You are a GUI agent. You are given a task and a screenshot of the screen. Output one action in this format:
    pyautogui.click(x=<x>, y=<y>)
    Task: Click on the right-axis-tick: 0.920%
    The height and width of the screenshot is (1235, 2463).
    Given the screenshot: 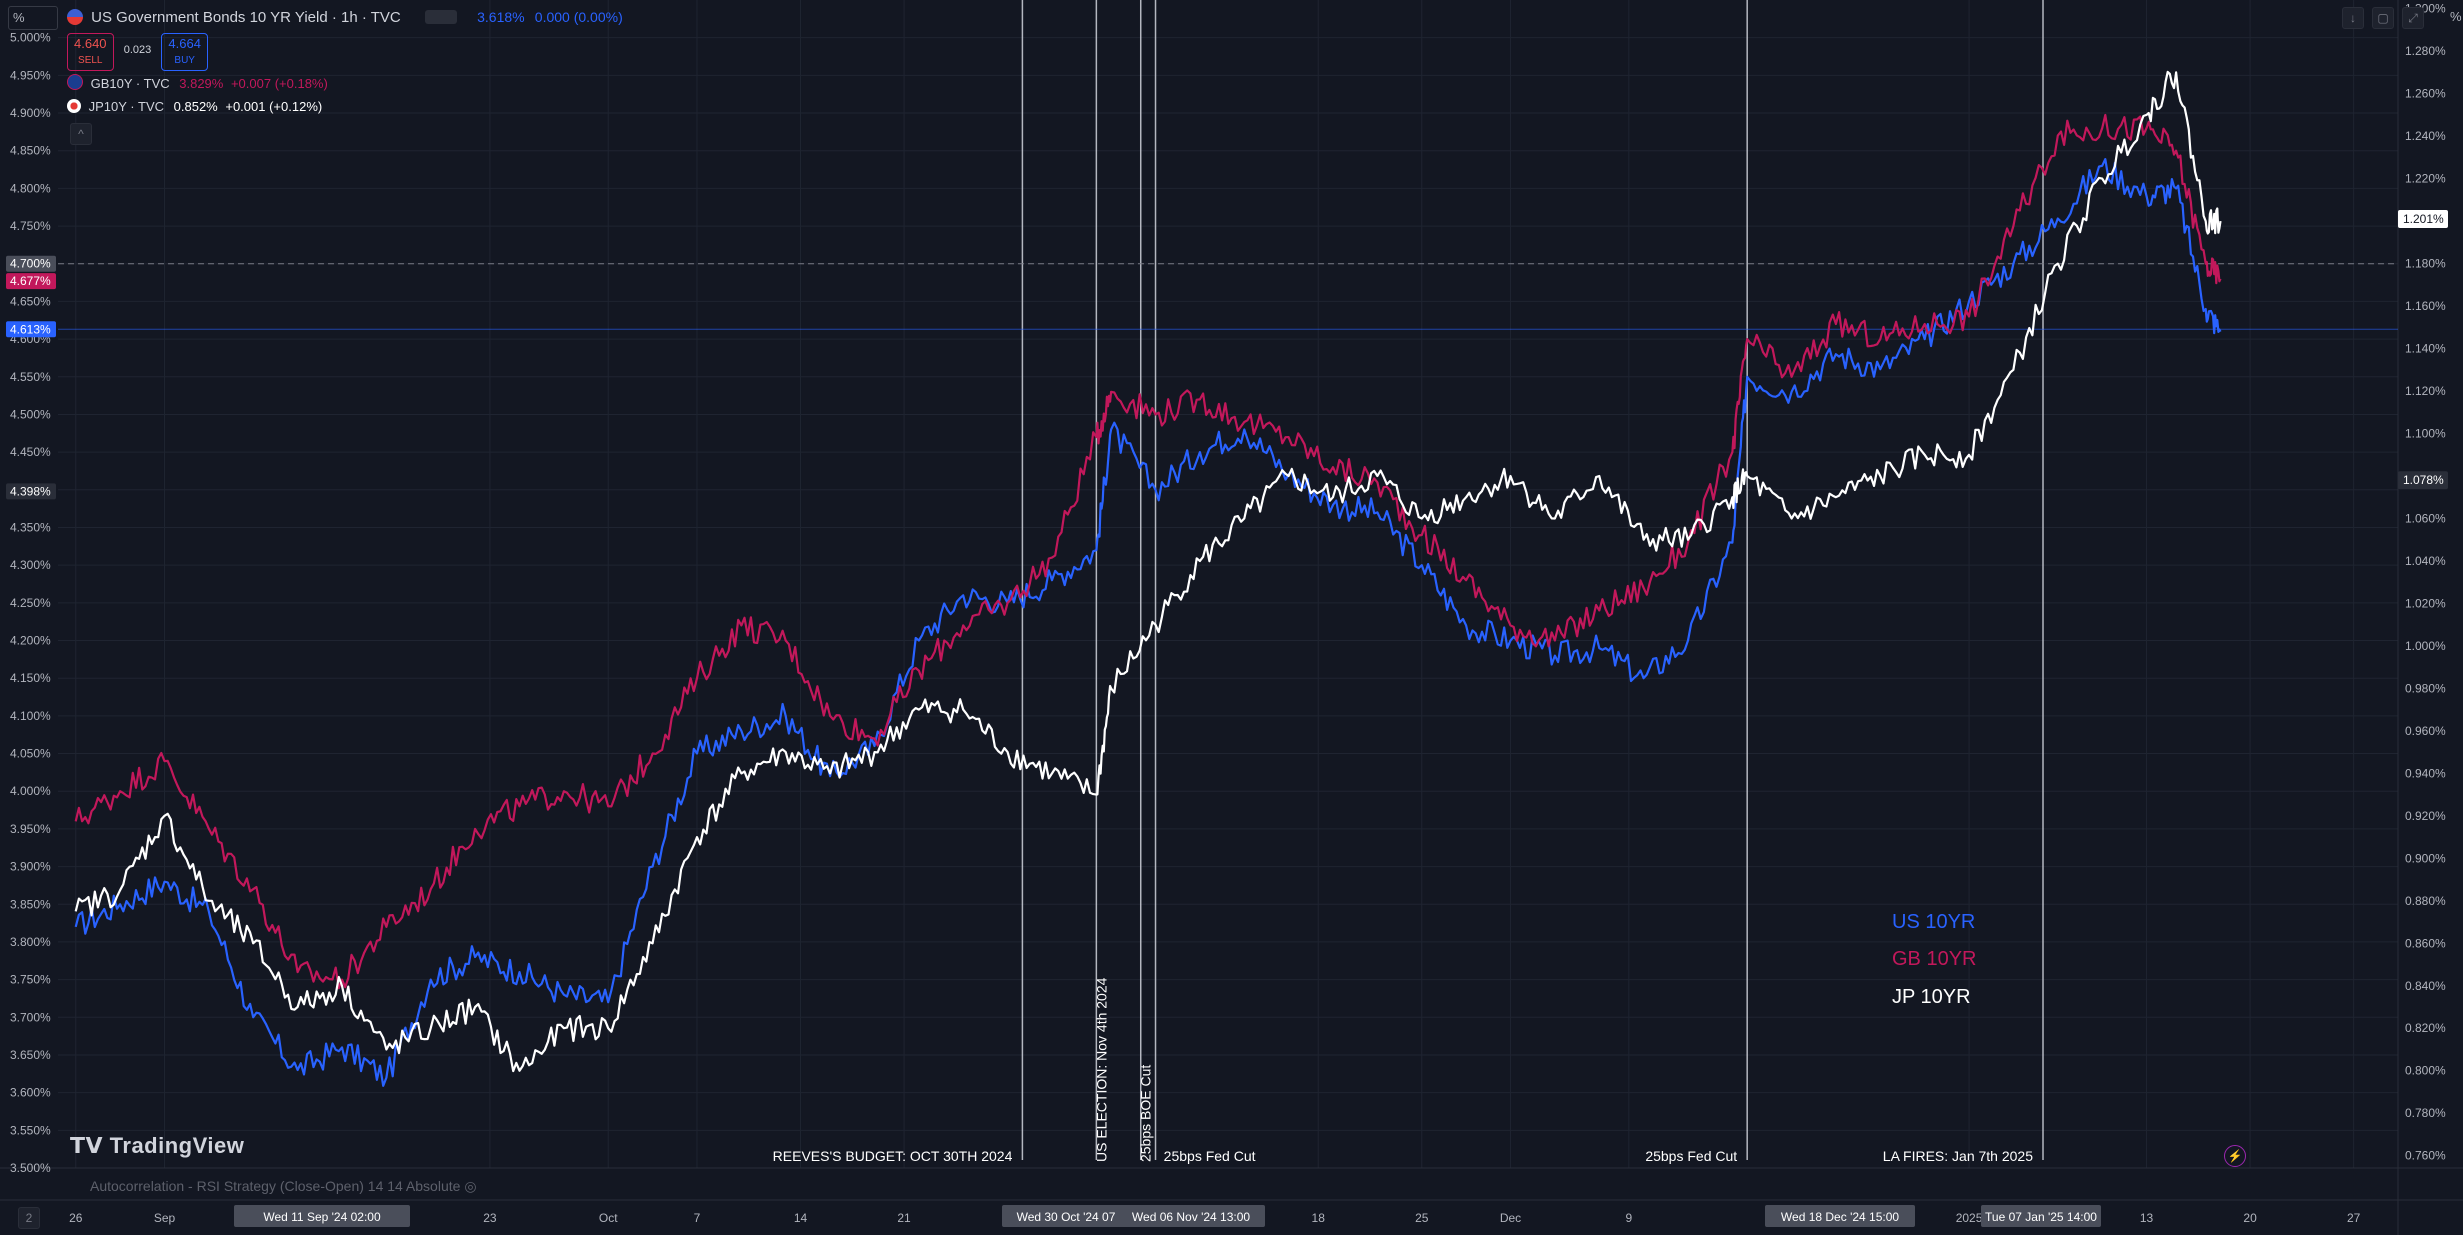 What is the action you would take?
    pyautogui.click(x=2425, y=816)
    